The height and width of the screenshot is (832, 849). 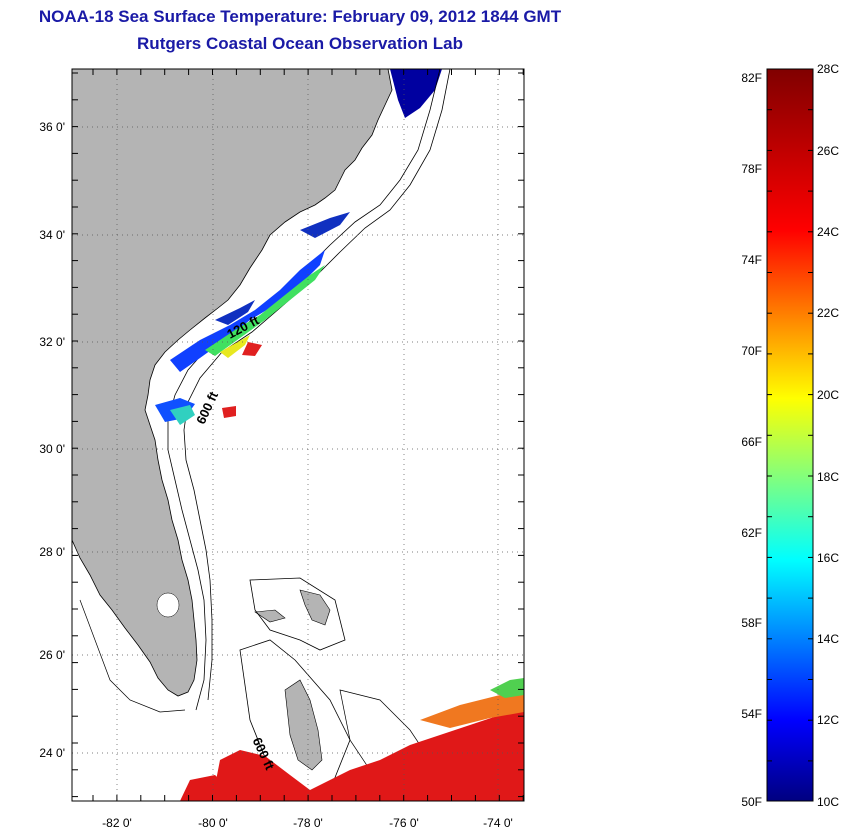 What do you see at coordinates (300, 43) in the screenshot?
I see `map-subtitle: Rutgers Coastal Ocean Observation Lab` at bounding box center [300, 43].